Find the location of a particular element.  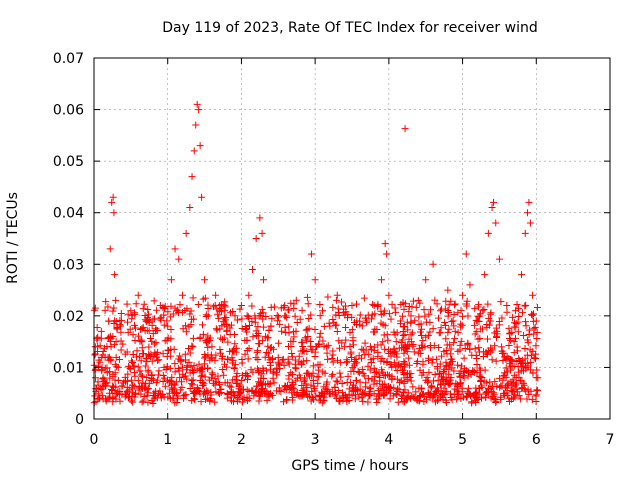

x-tick-label: 0 is located at coordinates (94, 440).